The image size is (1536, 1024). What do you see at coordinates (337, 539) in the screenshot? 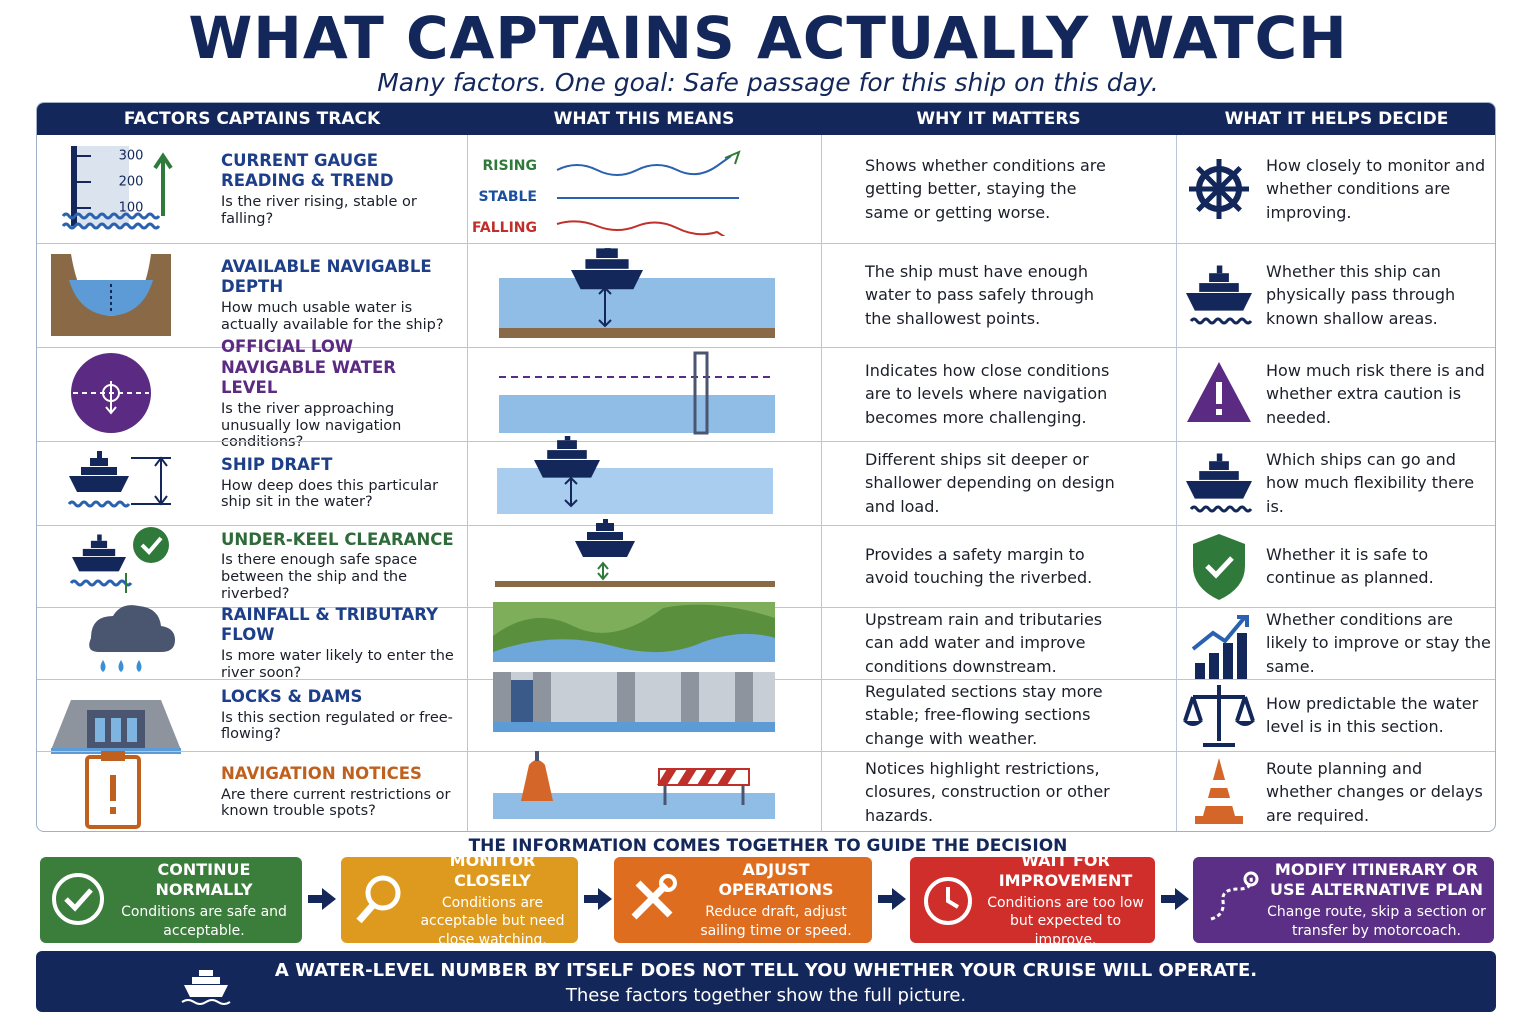
I see `factor-title: UNDER-KEEL CLEARANCE` at bounding box center [337, 539].